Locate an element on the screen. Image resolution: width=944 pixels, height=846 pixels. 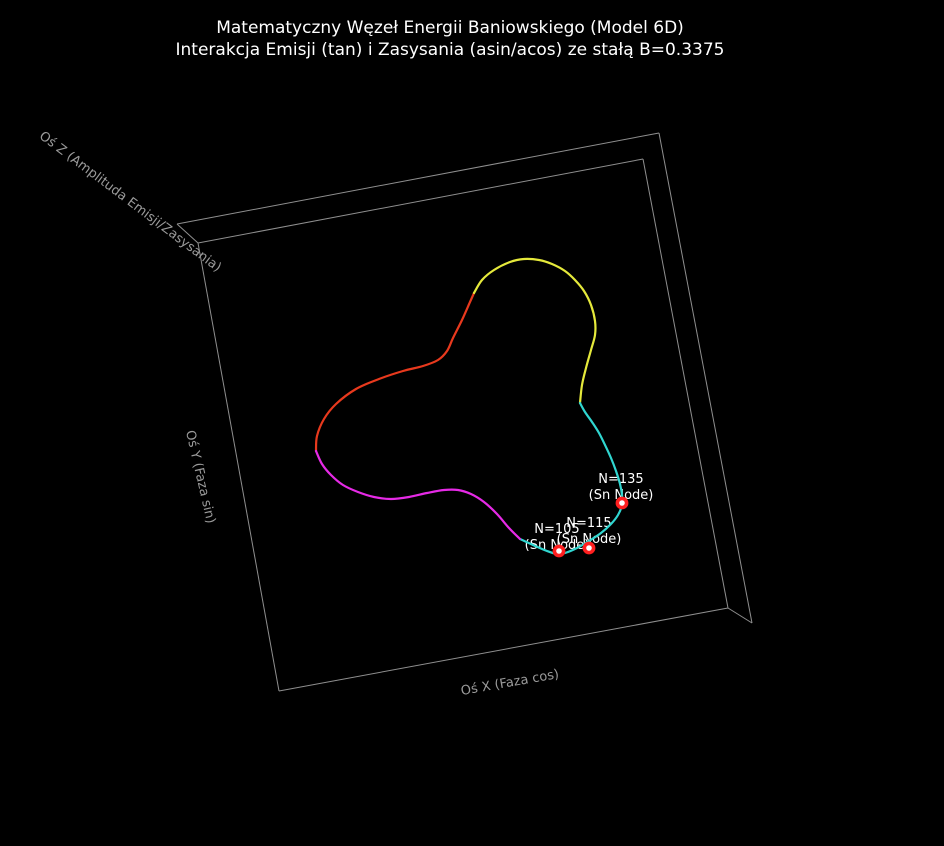
node-annotation-n105-sublabel: (Sn Node) is located at coordinates (557, 545).